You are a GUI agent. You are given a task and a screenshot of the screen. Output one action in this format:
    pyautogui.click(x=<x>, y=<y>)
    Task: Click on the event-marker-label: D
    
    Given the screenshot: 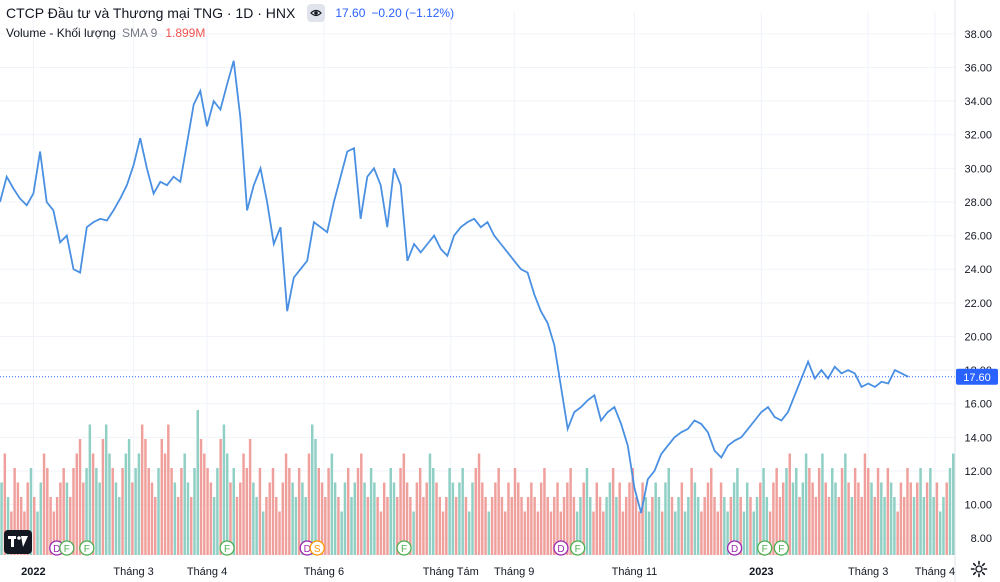 What is the action you would take?
    pyautogui.click(x=307, y=549)
    